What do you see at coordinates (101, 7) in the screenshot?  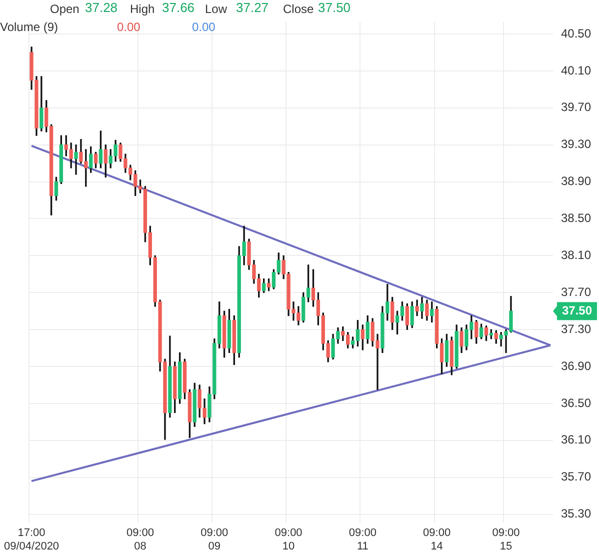 I see `text: 37.28` at bounding box center [101, 7].